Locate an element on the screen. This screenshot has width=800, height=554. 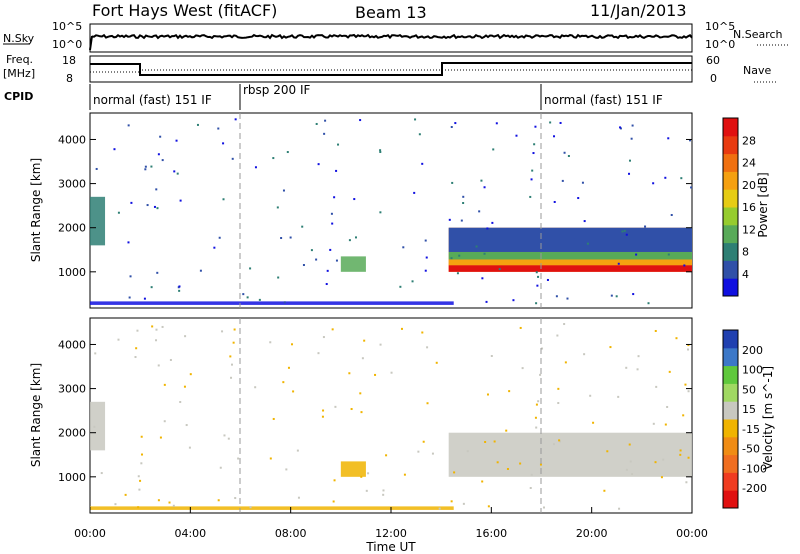
colorbar-tick-1: 8 is located at coordinates (745, 252).